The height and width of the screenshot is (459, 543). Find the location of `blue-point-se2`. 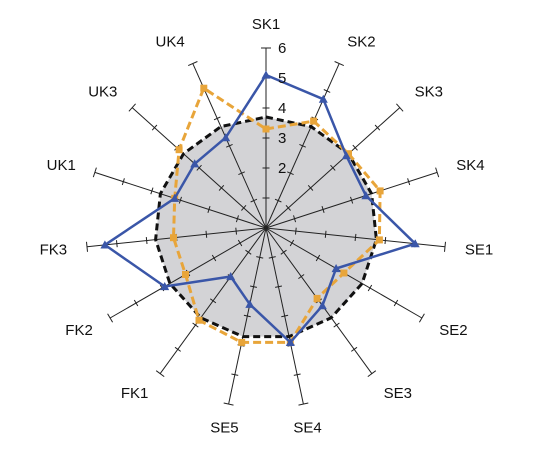

blue-point-se2 is located at coordinates (336, 268).